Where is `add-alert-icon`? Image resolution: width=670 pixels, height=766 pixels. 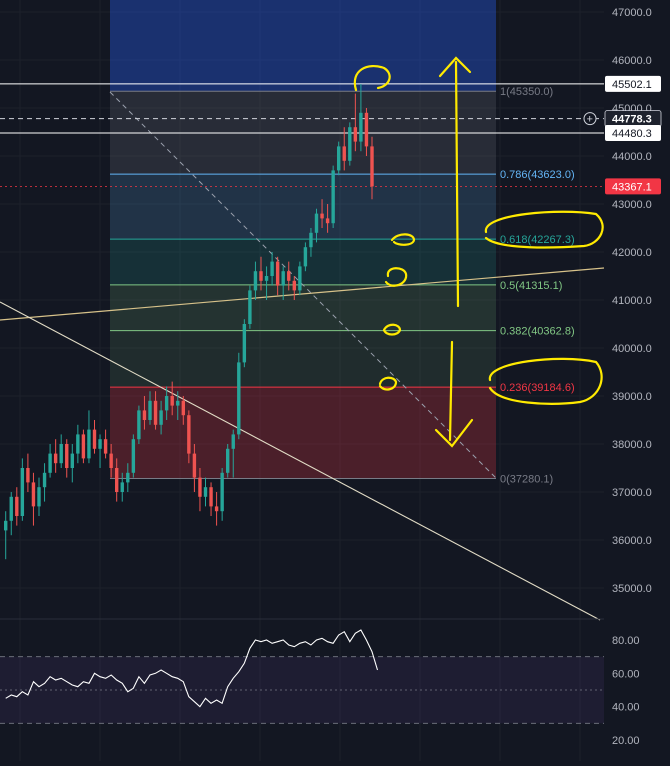 add-alert-icon is located at coordinates (590, 119).